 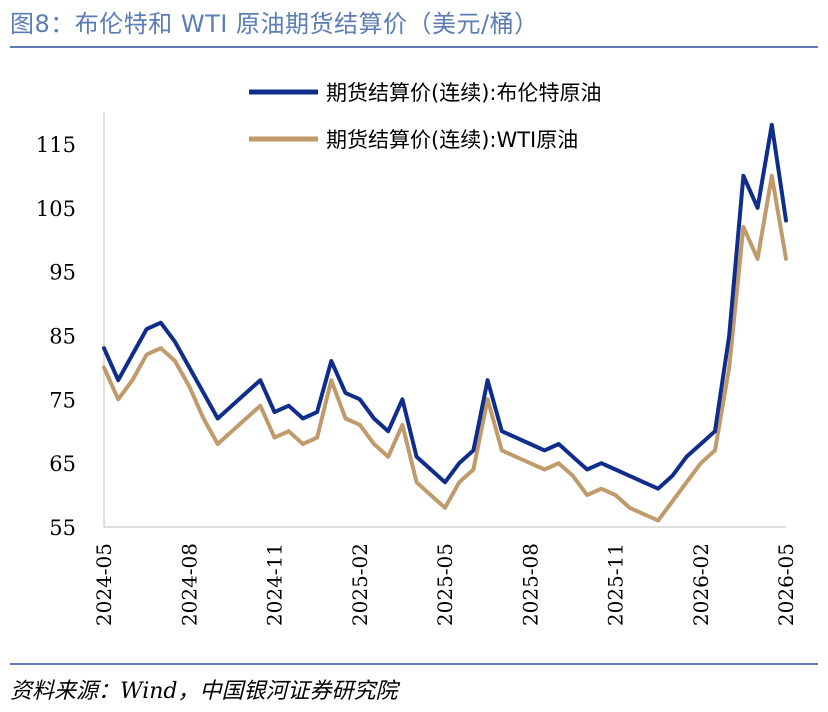 I want to click on source-note: 资料来源：Wind，中国银河证券研究院, so click(x=204, y=691).